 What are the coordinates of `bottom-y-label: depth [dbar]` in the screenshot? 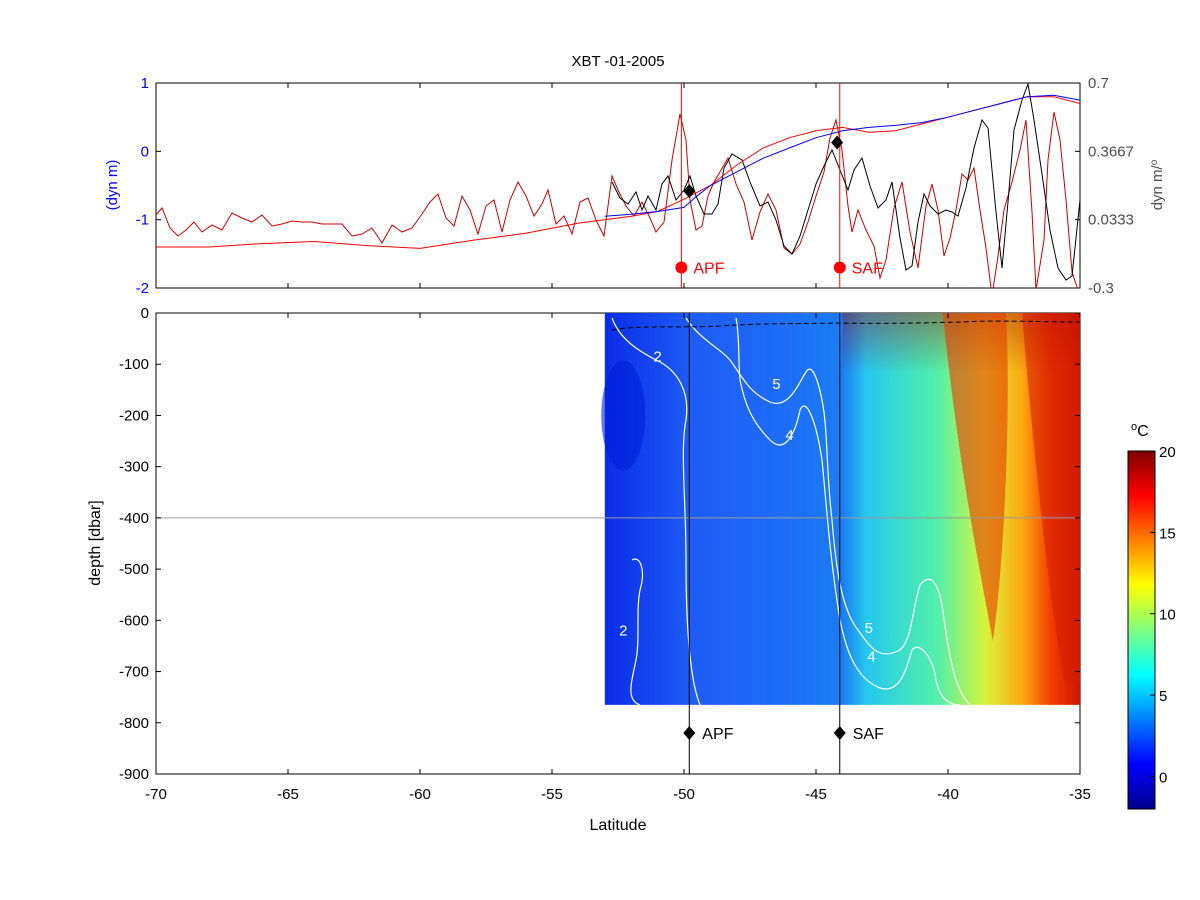 It's located at (95, 542).